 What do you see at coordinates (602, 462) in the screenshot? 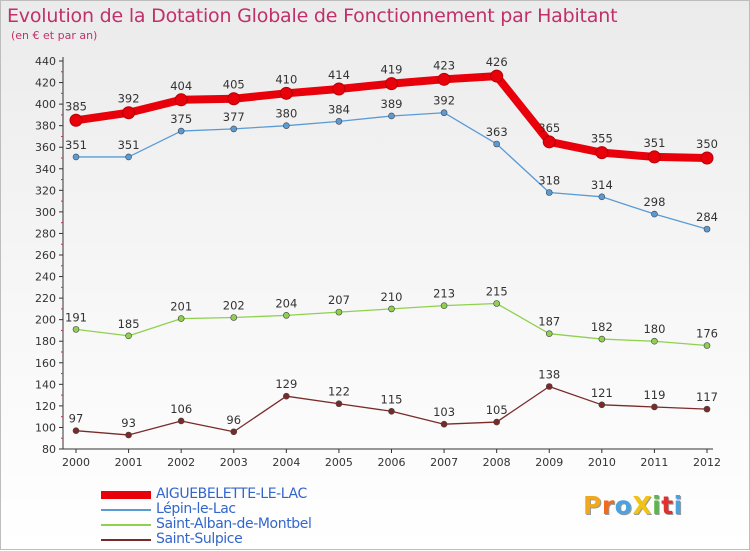
I see `x-tick-label: 2010` at bounding box center [602, 462].